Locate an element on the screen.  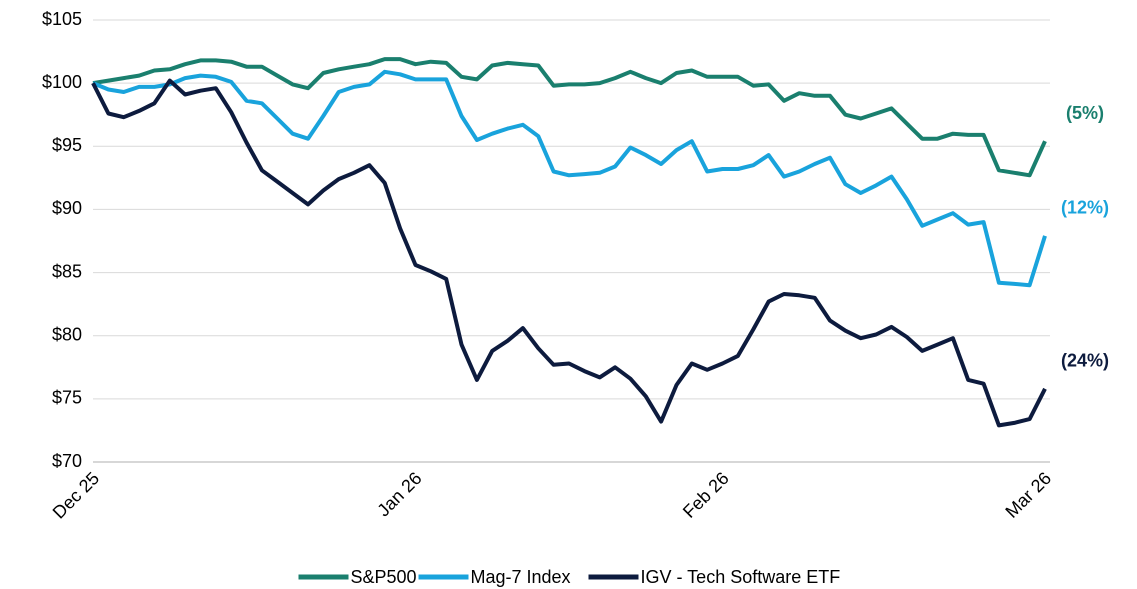
legend-label: S&P500 is located at coordinates (384, 577).